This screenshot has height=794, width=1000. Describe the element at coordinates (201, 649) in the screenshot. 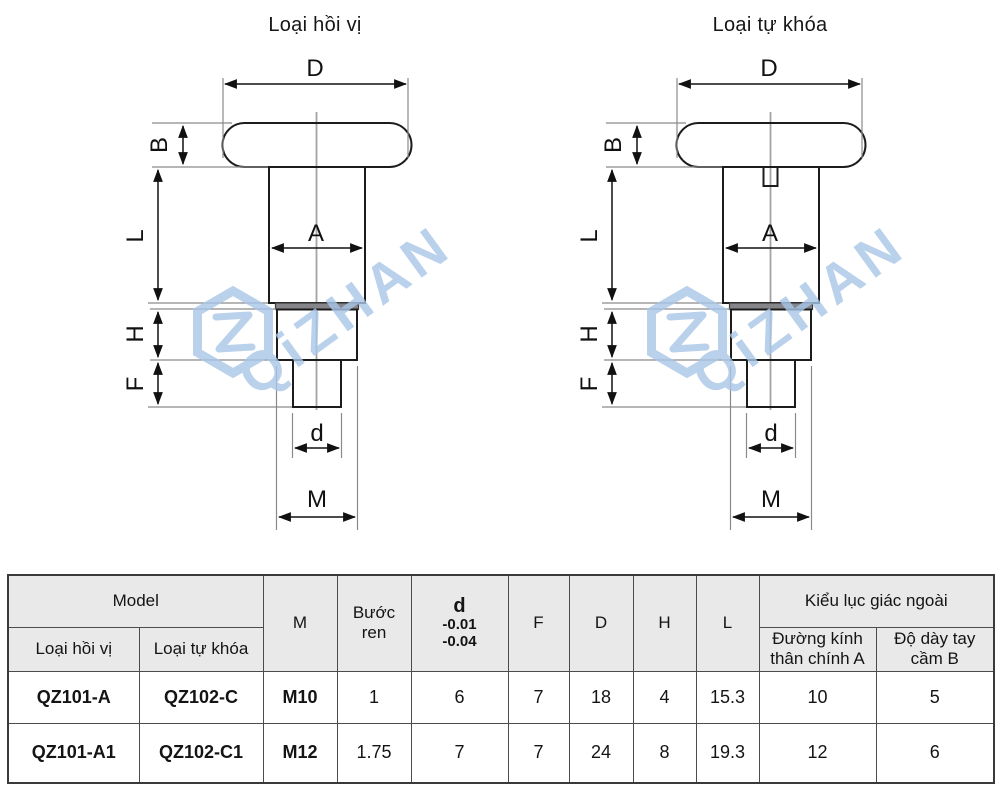

I see `header-self-lock-type: Loại tự khóa` at that location.